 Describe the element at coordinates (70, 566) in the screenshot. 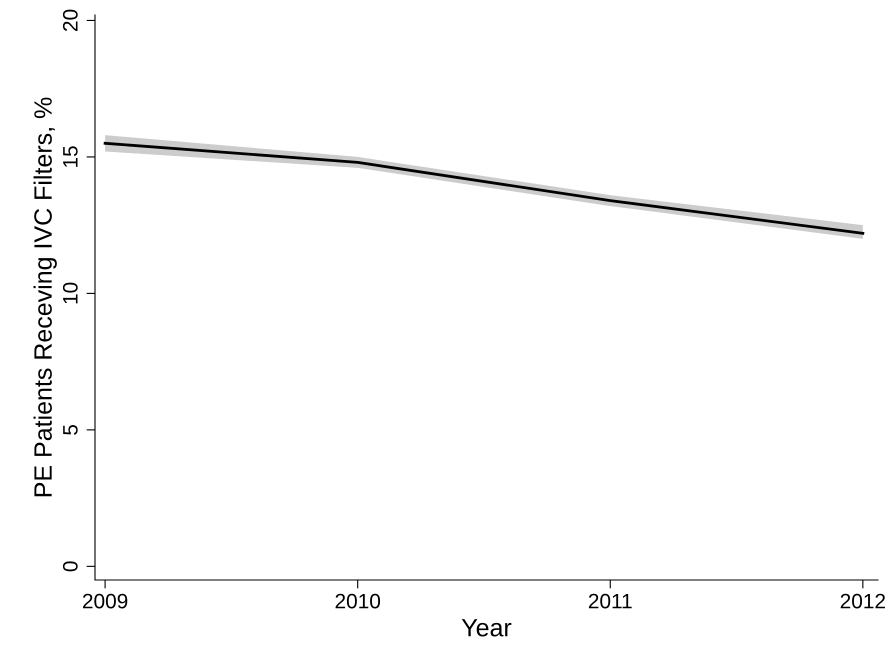

I see `y-tick-label: 0` at that location.